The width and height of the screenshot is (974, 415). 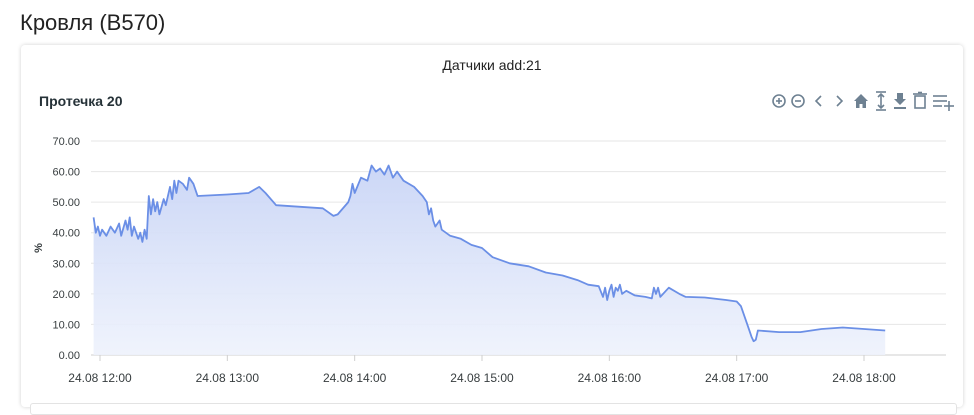 What do you see at coordinates (840, 101) in the screenshot?
I see `pan-right-icon` at bounding box center [840, 101].